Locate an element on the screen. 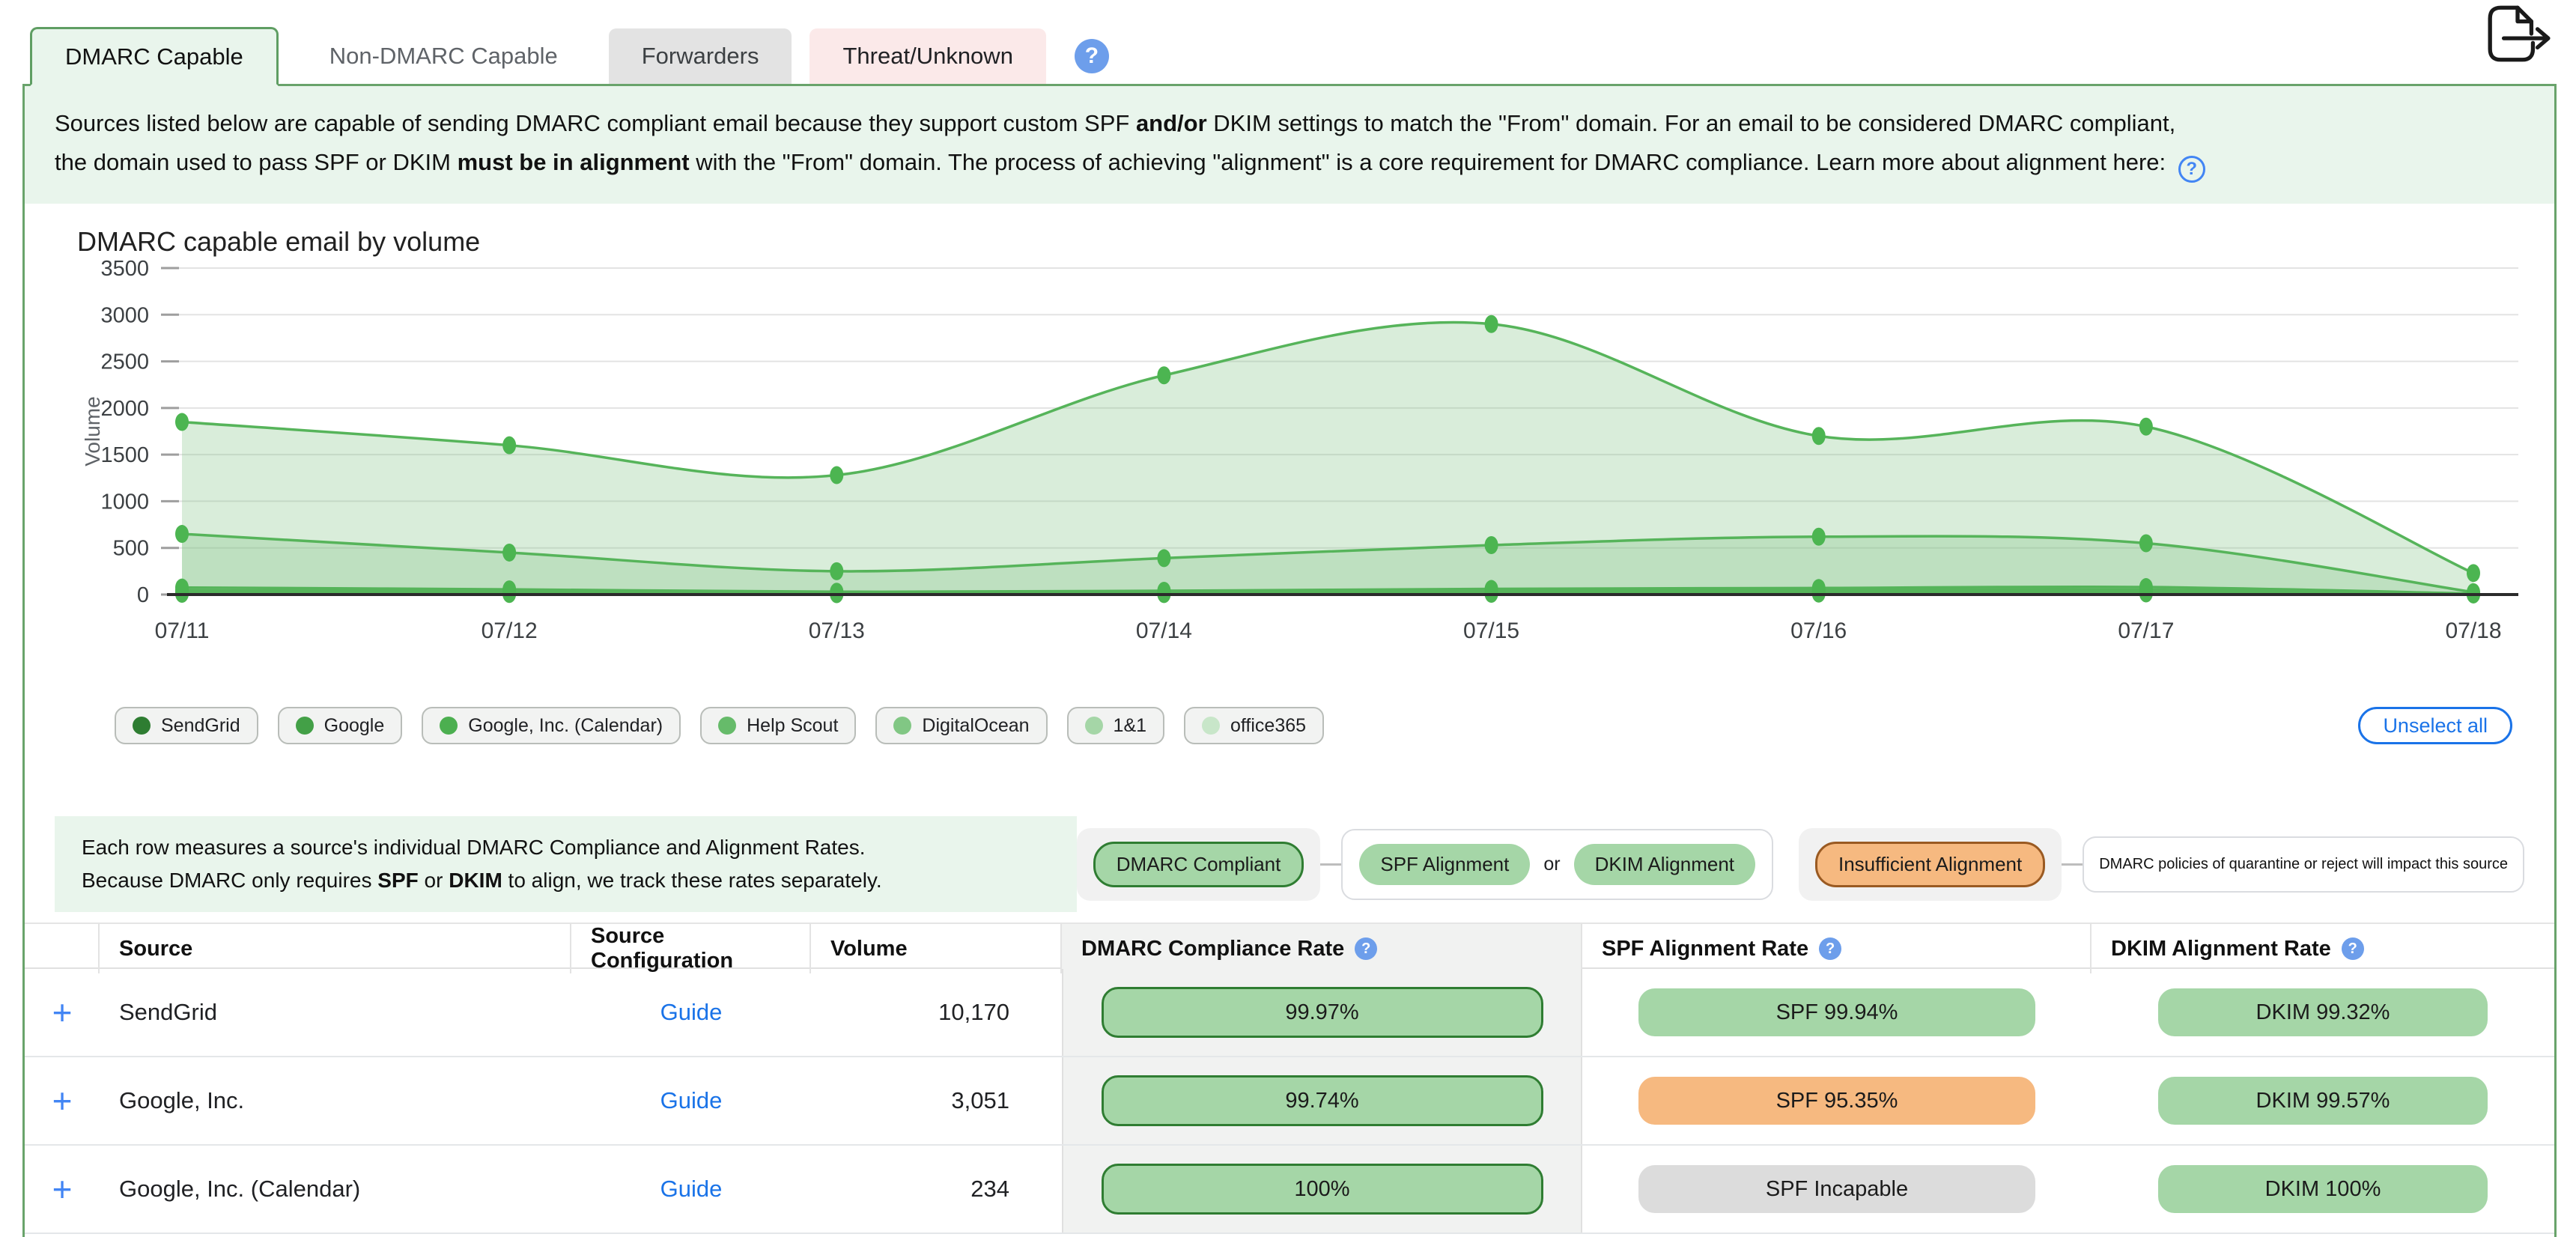 This screenshot has height=1237, width=2576. dkim-alignment-column-header: DKIM Alignment Rate? is located at coordinates (2323, 948).